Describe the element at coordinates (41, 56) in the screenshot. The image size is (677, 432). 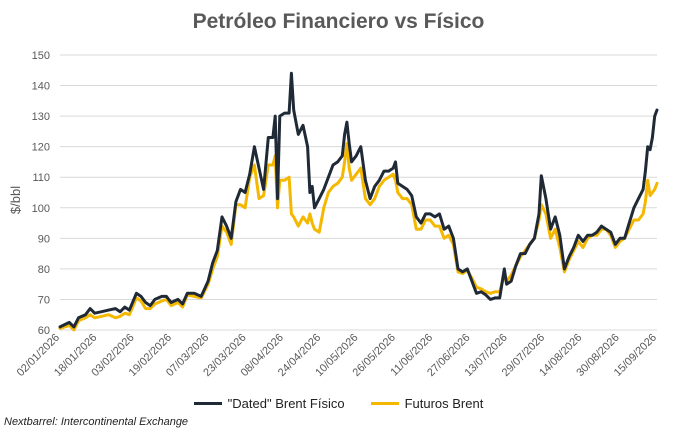
I see `y-tick-label: 150` at that location.